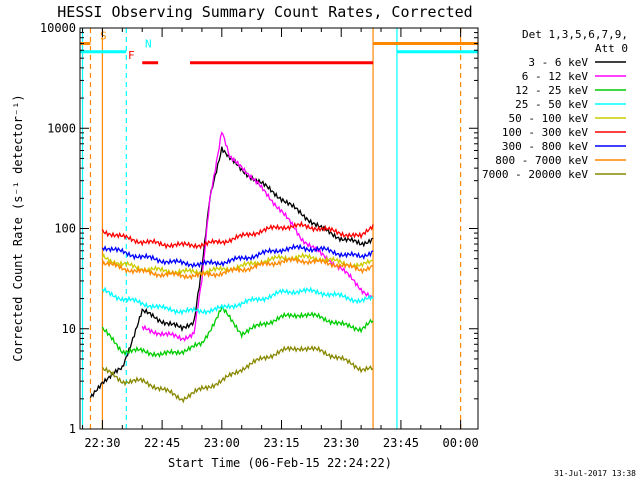 This screenshot has height=480, width=640. I want to click on y-tick-label: 1000, so click(61, 128).